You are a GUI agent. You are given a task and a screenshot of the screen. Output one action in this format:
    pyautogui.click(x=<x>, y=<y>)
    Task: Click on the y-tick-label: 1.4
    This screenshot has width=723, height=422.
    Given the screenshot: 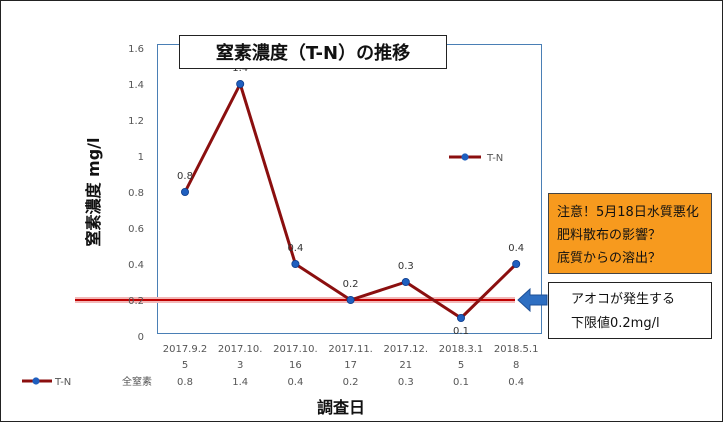 What is the action you would take?
    pyautogui.click(x=136, y=85)
    